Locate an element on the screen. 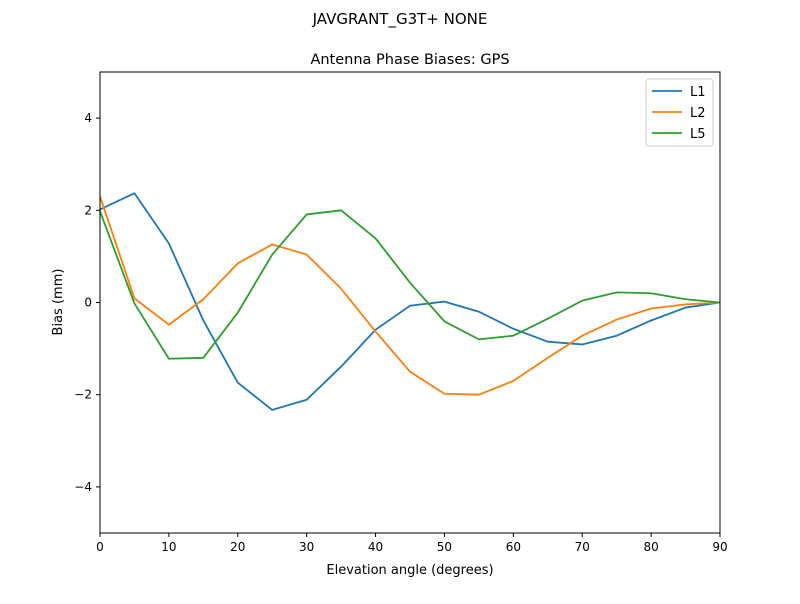 This screenshot has width=800, height=604. legend-label: L1 is located at coordinates (698, 92).